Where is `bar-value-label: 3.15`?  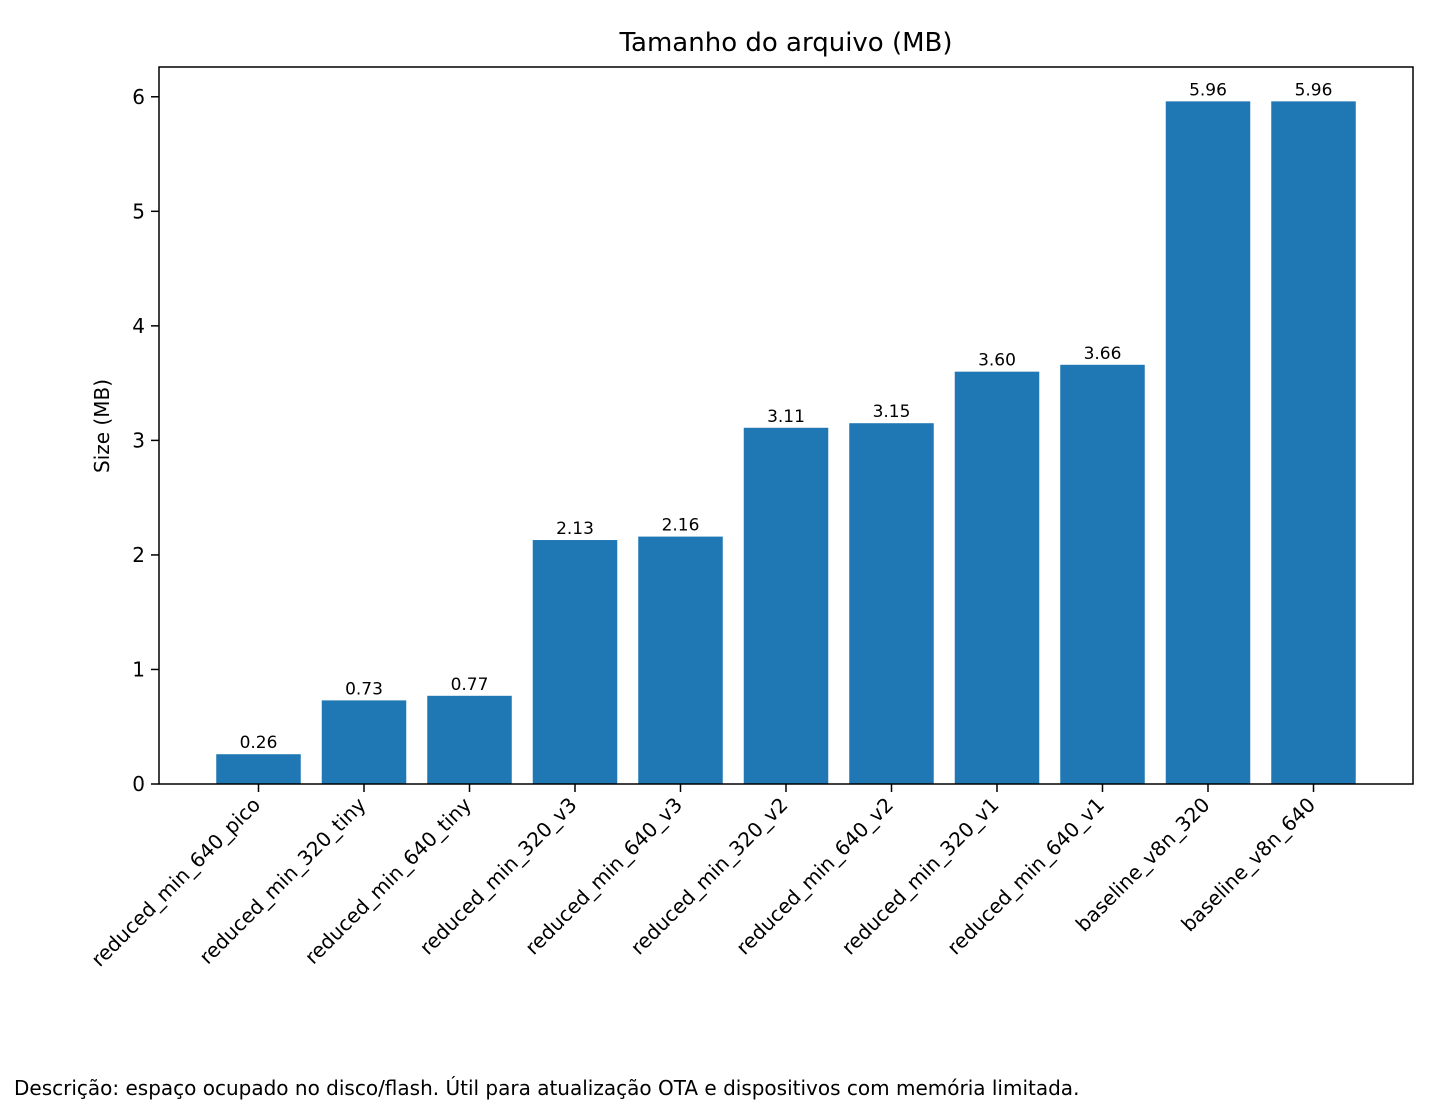 bar-value-label: 3.15 is located at coordinates (892, 412).